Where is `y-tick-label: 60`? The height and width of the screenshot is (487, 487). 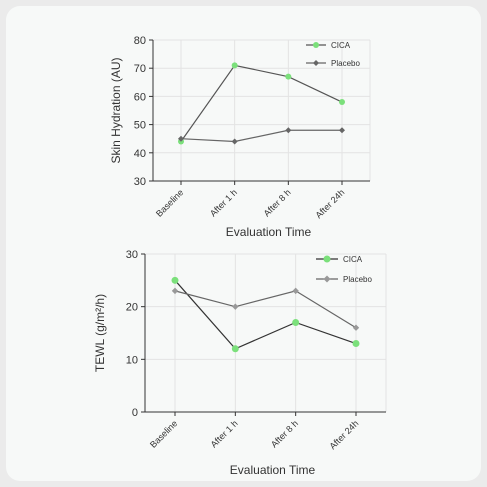
y-tick-label: 60 is located at coordinates (140, 97).